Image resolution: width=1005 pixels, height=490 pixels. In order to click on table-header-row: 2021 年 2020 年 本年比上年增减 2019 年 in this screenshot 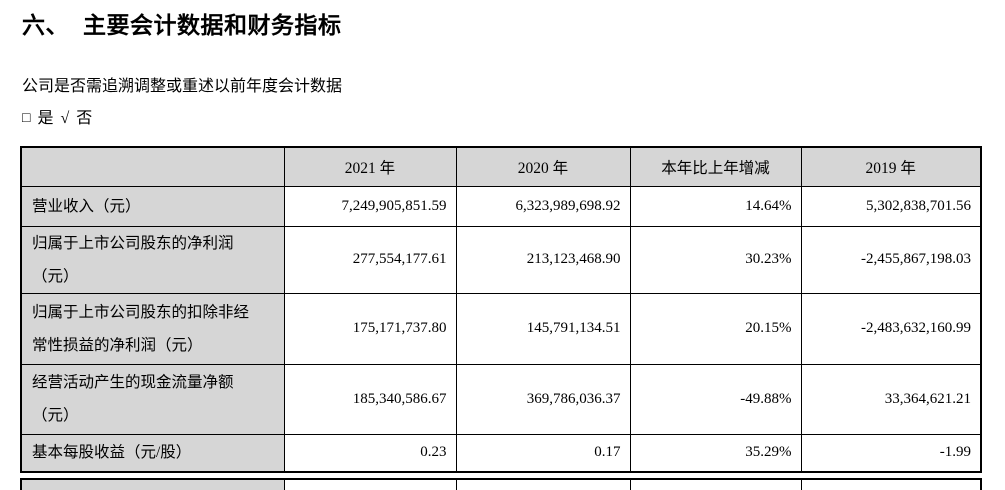, I will do `click(501, 166)`.